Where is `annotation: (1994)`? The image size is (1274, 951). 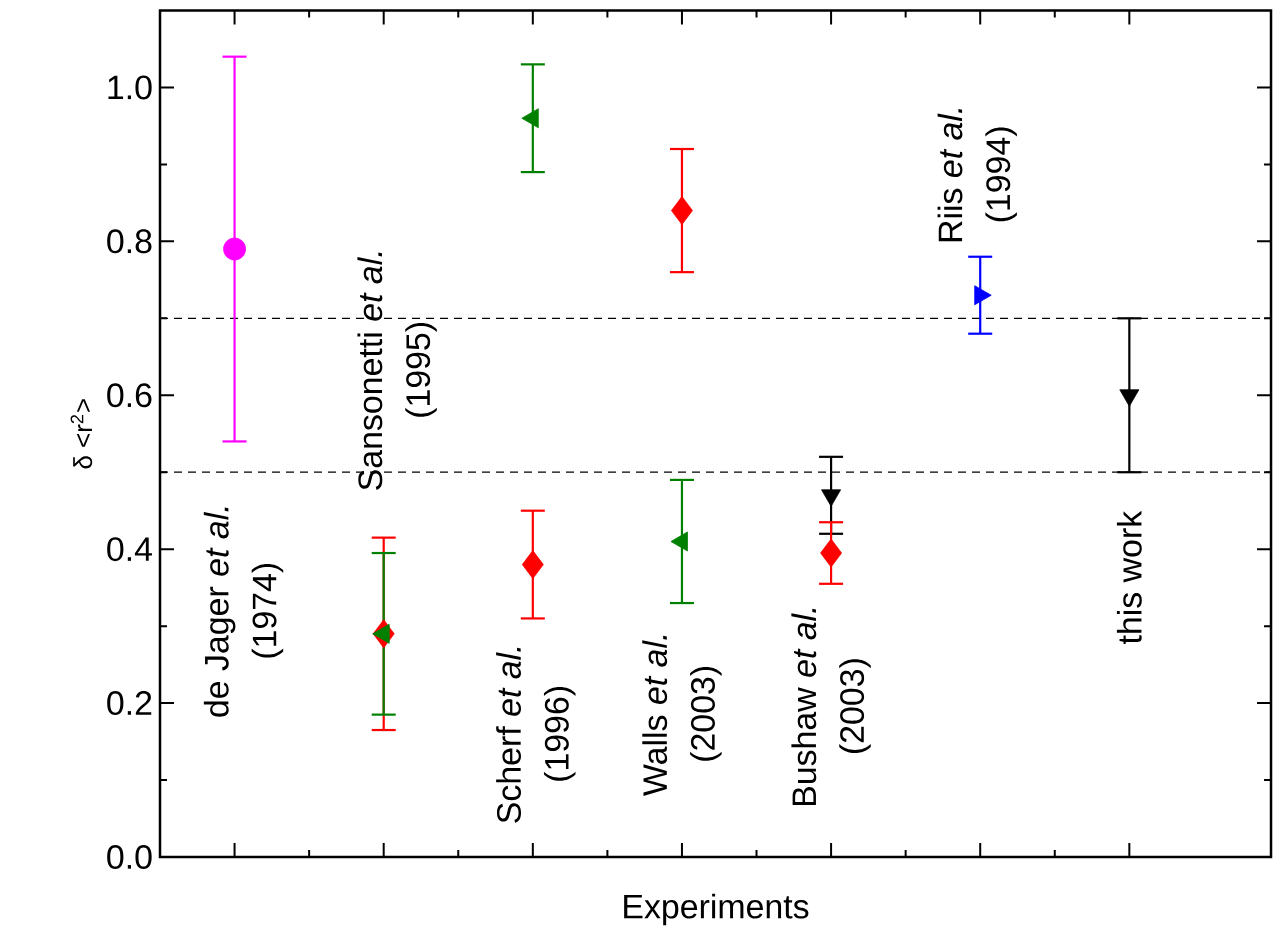
annotation: (1994) is located at coordinates (1001, 174).